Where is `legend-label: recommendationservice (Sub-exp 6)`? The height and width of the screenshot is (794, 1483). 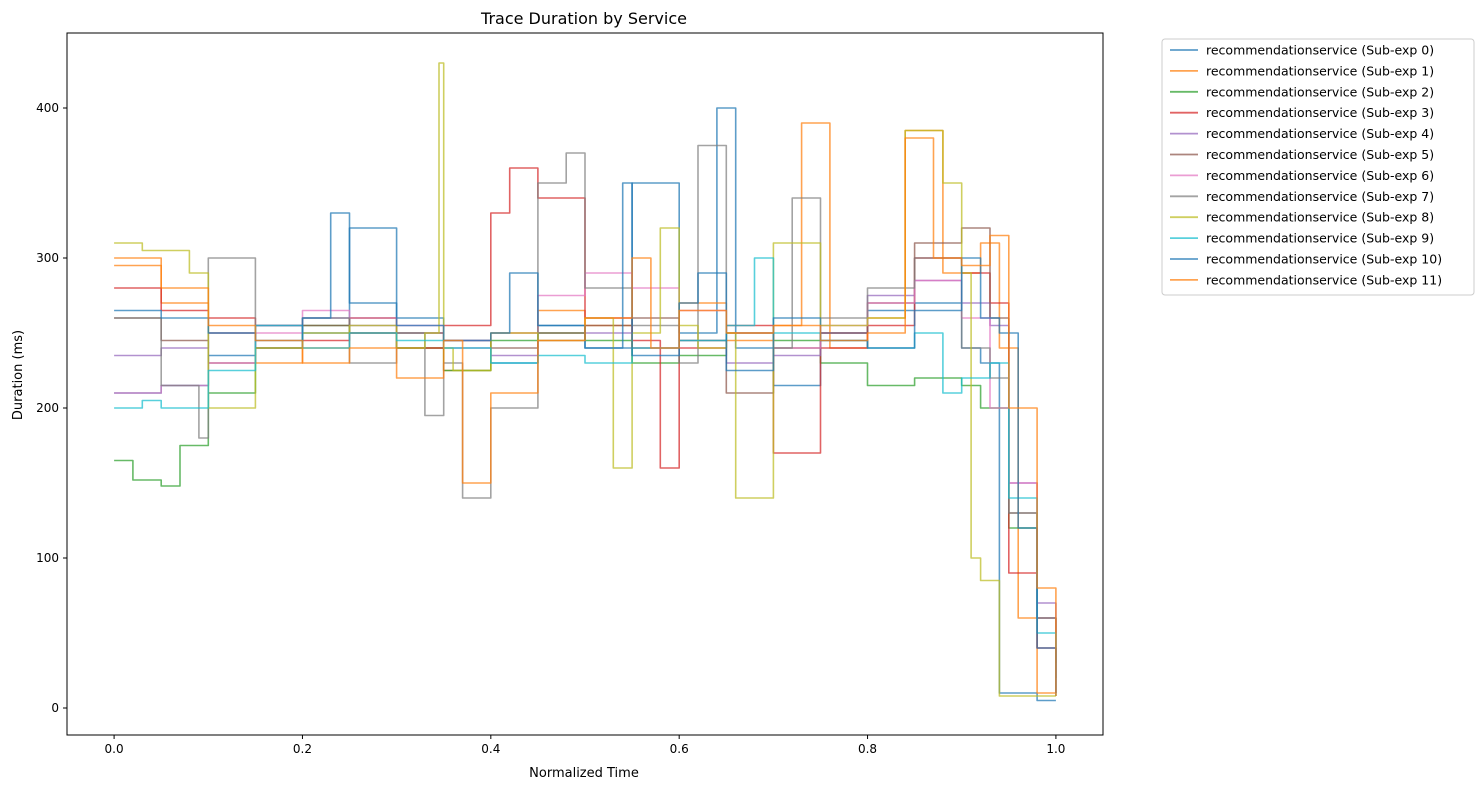
legend-label: recommendationservice (Sub-exp 6) is located at coordinates (1320, 175).